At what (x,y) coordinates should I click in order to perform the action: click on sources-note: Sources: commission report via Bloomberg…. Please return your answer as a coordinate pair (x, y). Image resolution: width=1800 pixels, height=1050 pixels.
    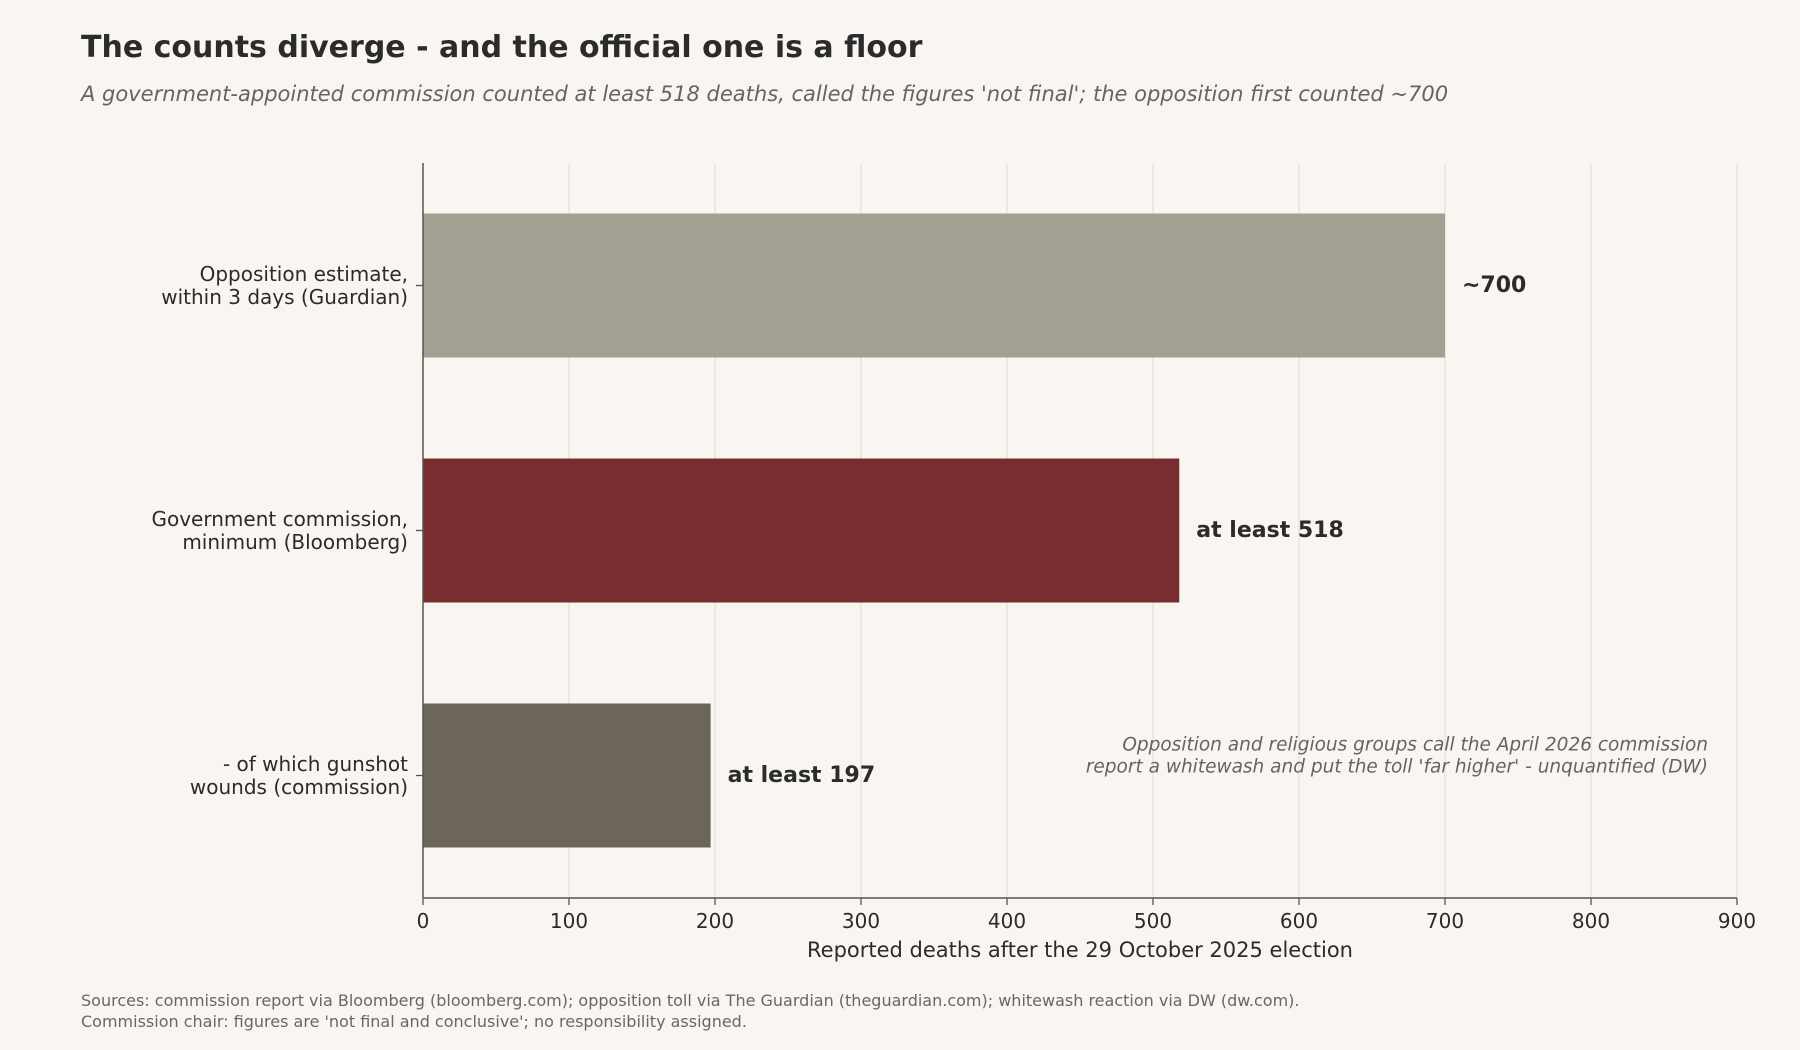
    Looking at the image, I should click on (690, 1011).